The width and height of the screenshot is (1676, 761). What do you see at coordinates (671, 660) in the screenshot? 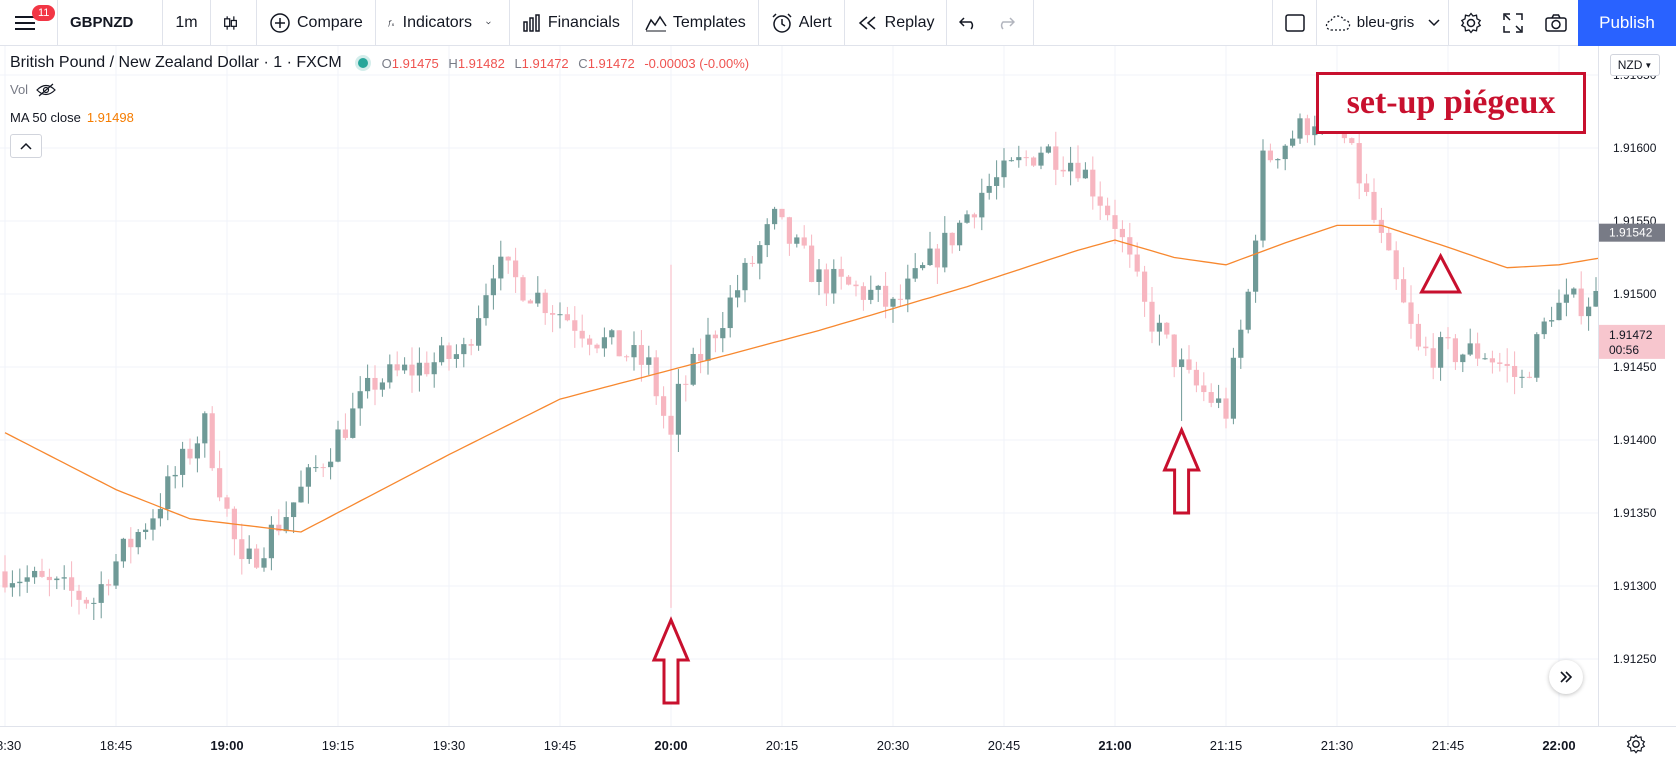
I see `up-arrow-annotation` at bounding box center [671, 660].